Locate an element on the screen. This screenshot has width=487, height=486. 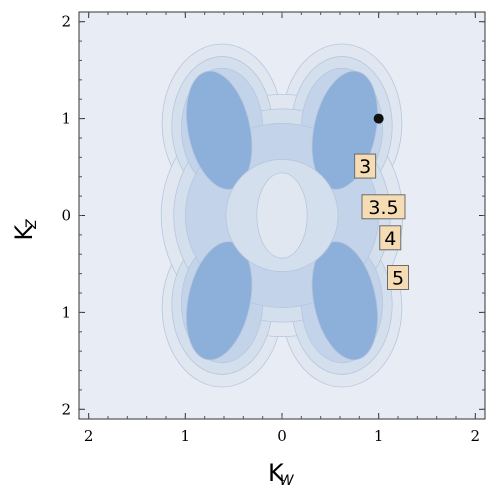
x-axis-title: KW is located at coordinates (281, 472).